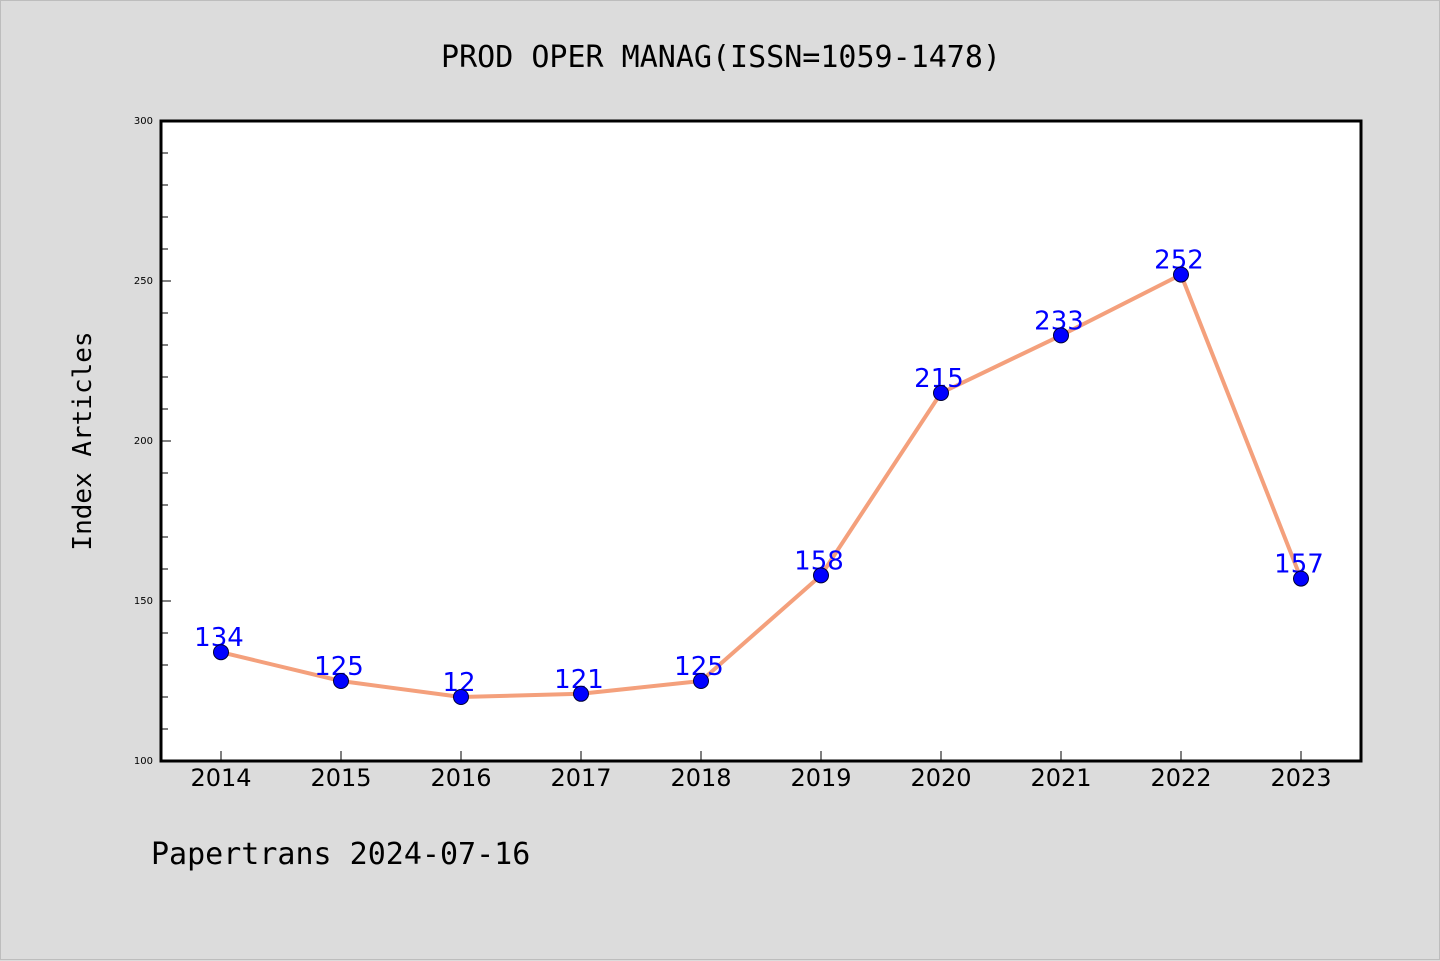 This screenshot has height=961, width=1440. Describe the element at coordinates (220, 778) in the screenshot. I see `x-tick-label: 2014` at that location.